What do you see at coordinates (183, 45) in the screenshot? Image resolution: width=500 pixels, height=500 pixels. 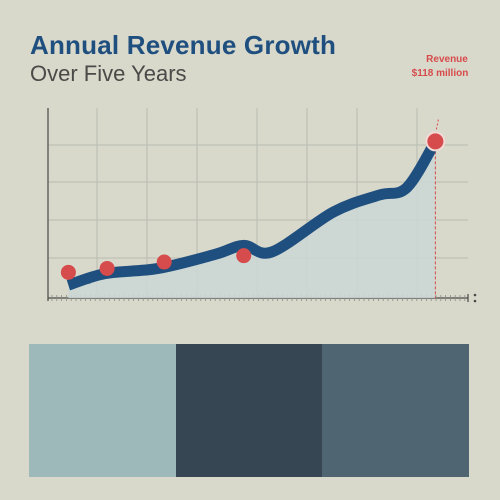 I see `chart-title: Annual Revenue Growth` at bounding box center [183, 45].